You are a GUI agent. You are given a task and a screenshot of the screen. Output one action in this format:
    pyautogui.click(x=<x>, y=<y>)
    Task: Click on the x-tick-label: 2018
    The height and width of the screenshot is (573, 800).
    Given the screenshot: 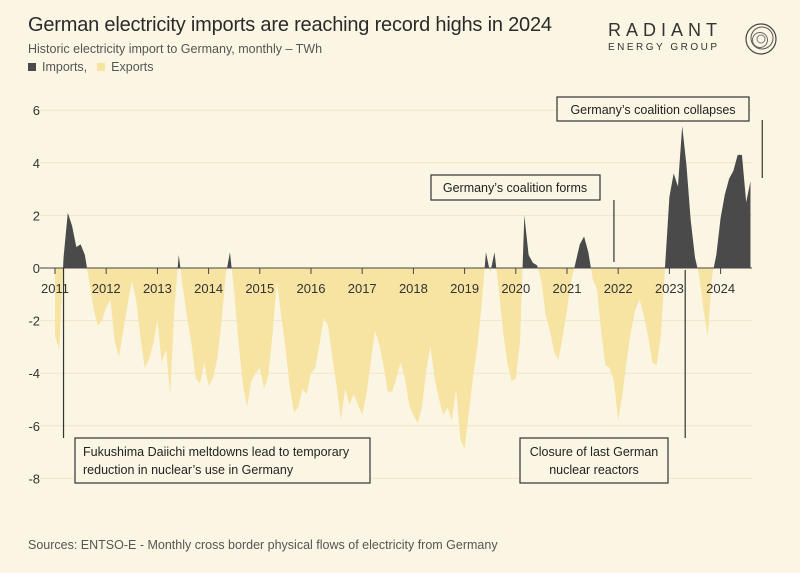 What is the action you would take?
    pyautogui.click(x=413, y=288)
    